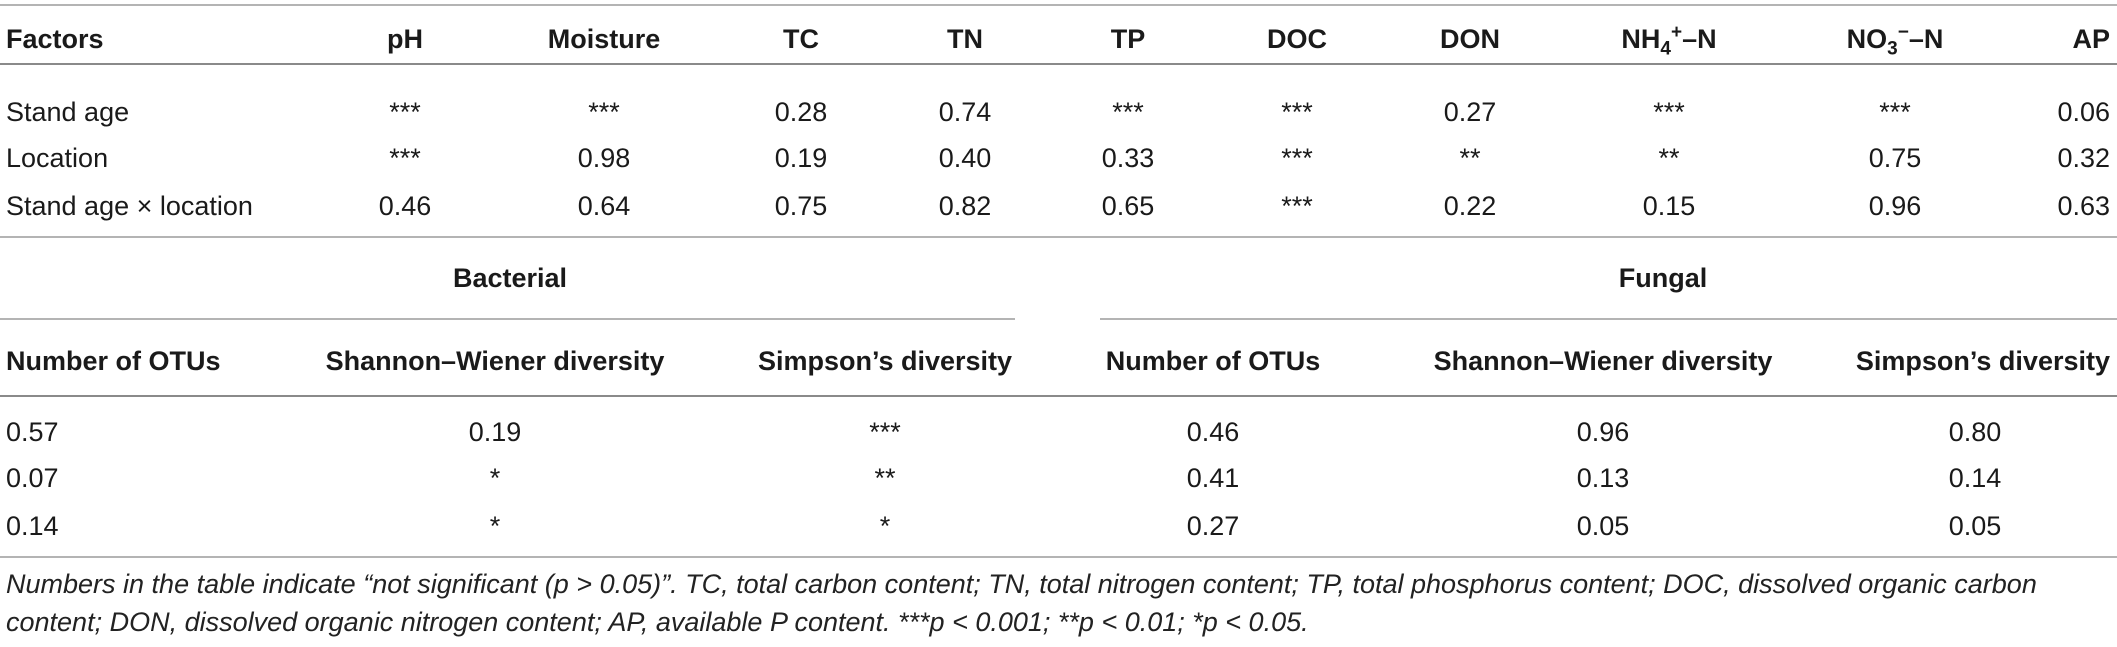 This screenshot has height=647, width=2117. Describe the element at coordinates (604, 158) in the screenshot. I see `cell-moisture: 0.98` at that location.